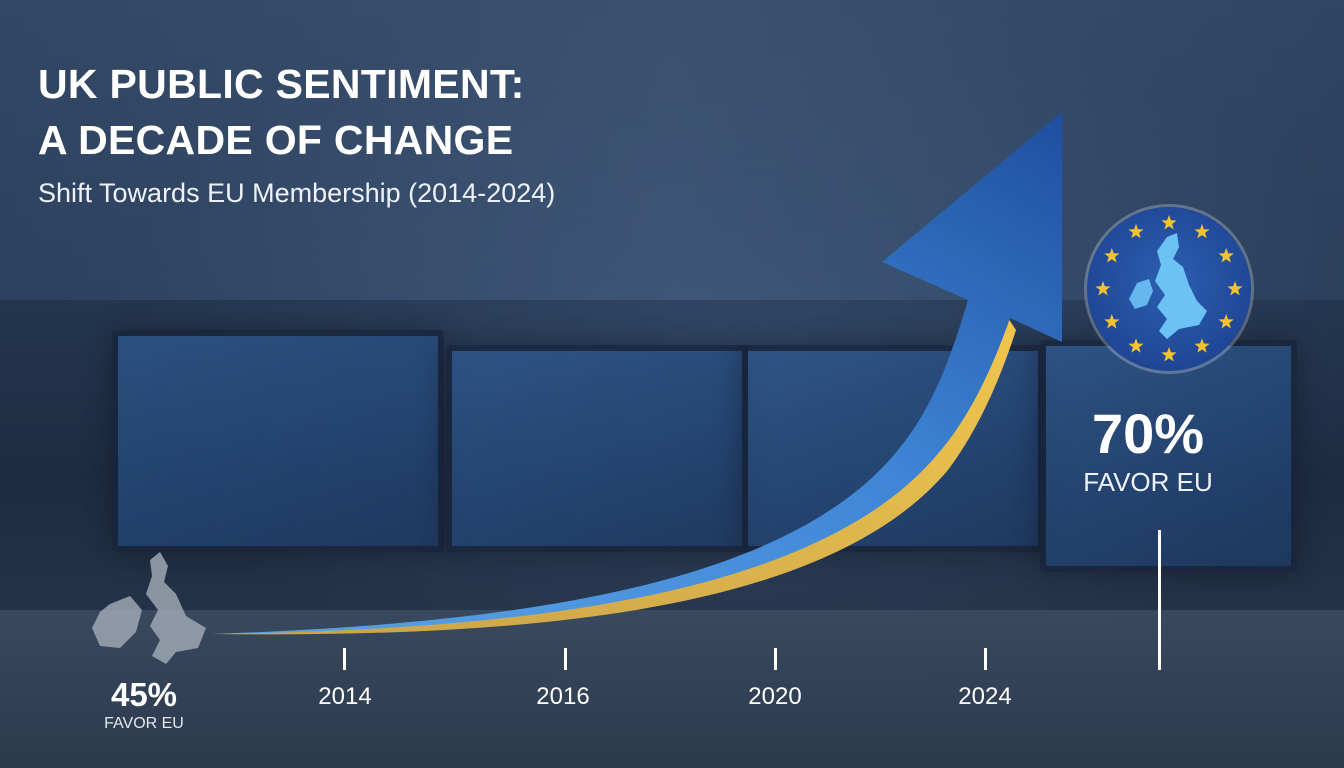  I want to click on ireland-map-silhouette, so click(1141, 294).